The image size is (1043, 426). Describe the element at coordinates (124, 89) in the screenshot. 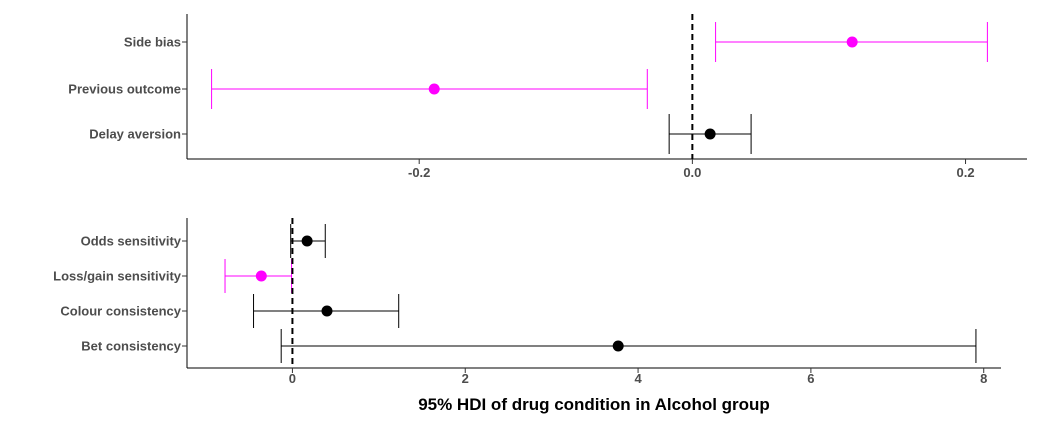

I see `y-tick-label: Previous outcome` at that location.